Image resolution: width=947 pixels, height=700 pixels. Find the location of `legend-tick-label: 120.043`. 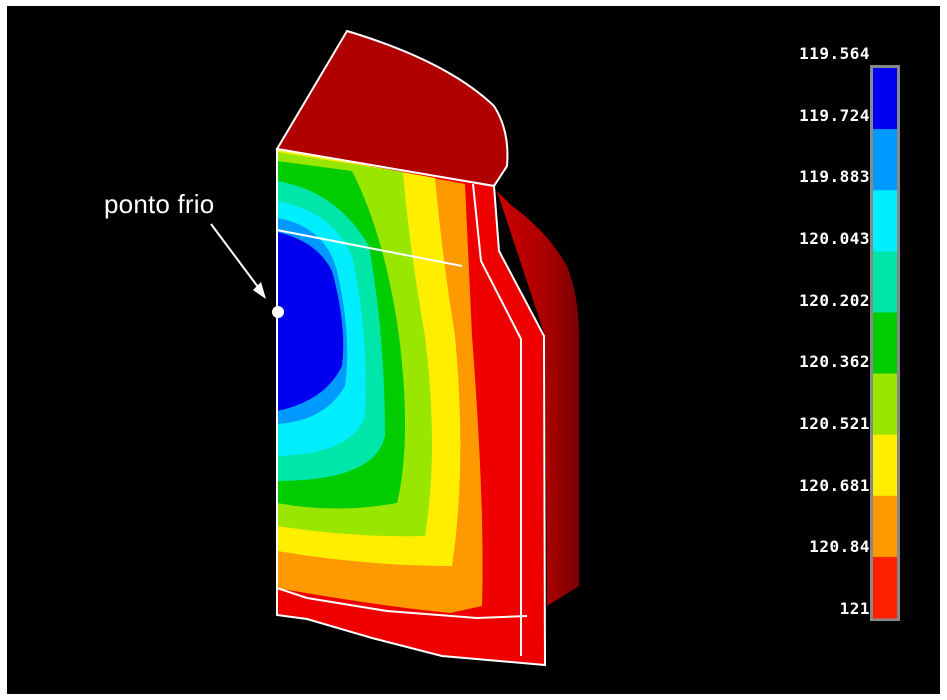

legend-tick-label: 120.043 is located at coordinates (834, 238).